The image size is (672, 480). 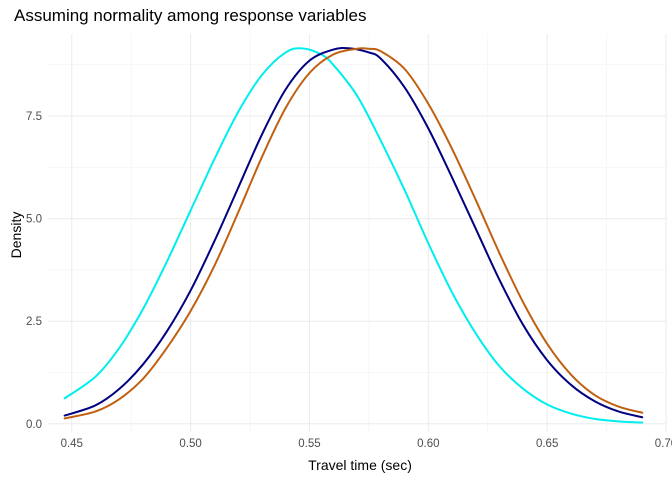 I want to click on y-tick-label: 7.5, so click(x=34, y=117).